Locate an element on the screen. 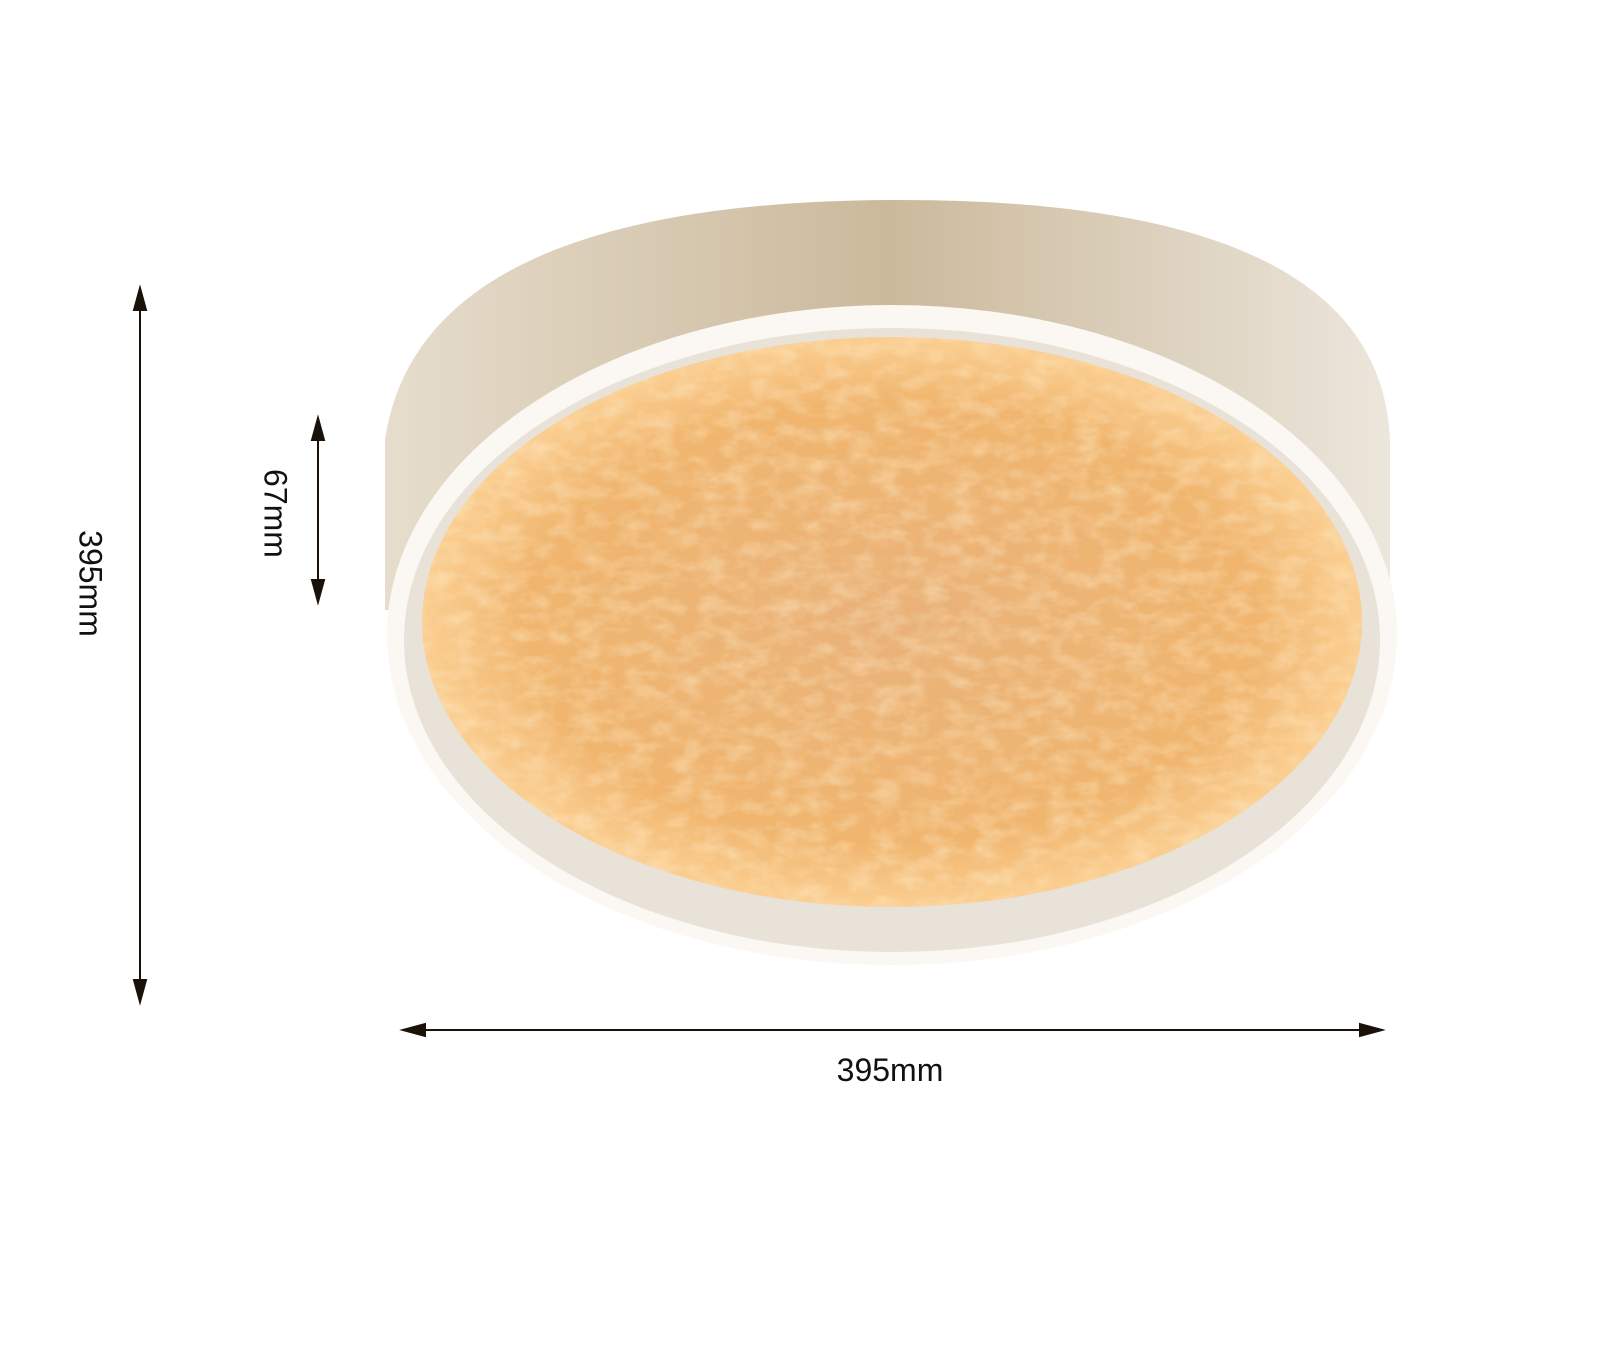 Image resolution: width=1600 pixels, height=1371 pixels. depth-dimension-line is located at coordinates (318, 510).